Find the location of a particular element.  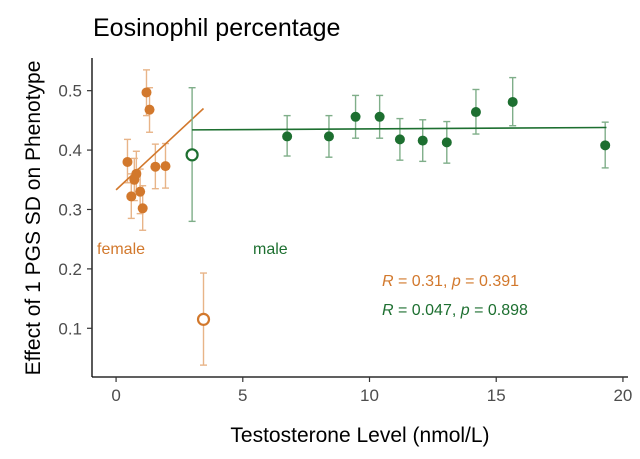

female-group-label: female is located at coordinates (121, 249).